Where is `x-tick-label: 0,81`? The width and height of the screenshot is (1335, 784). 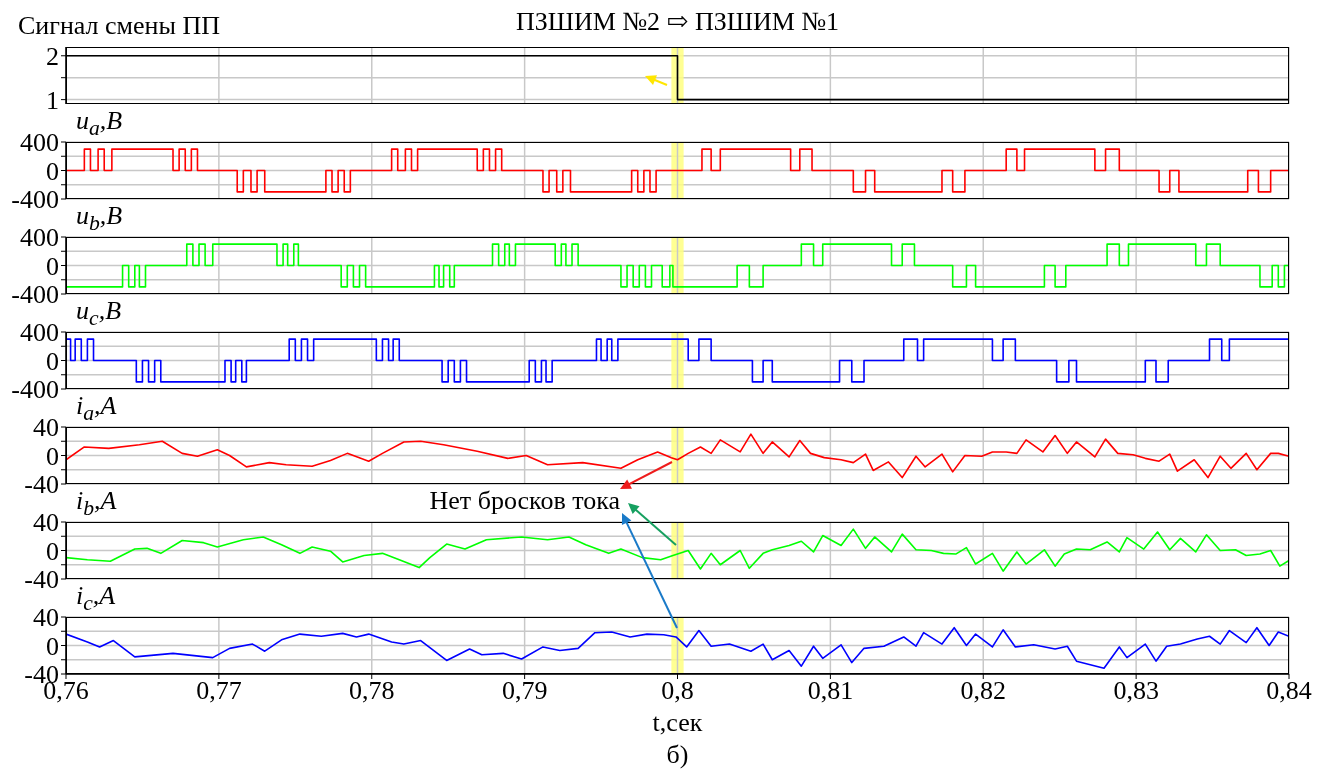
x-tick-label: 0,81 is located at coordinates (830, 691).